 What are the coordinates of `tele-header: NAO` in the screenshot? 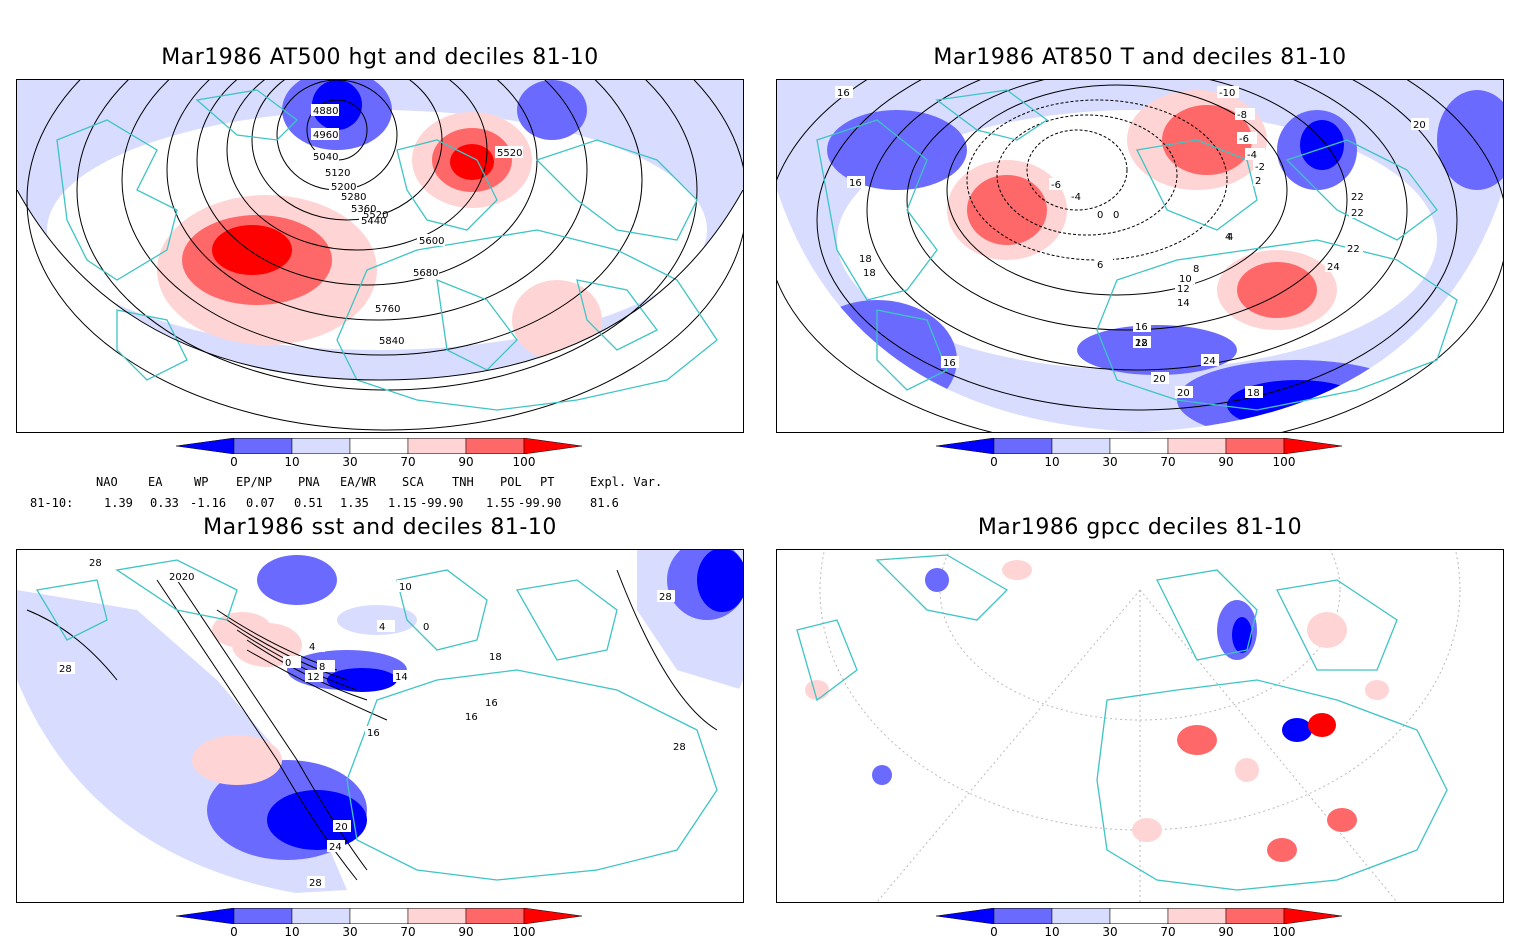 It's located at (107, 482).